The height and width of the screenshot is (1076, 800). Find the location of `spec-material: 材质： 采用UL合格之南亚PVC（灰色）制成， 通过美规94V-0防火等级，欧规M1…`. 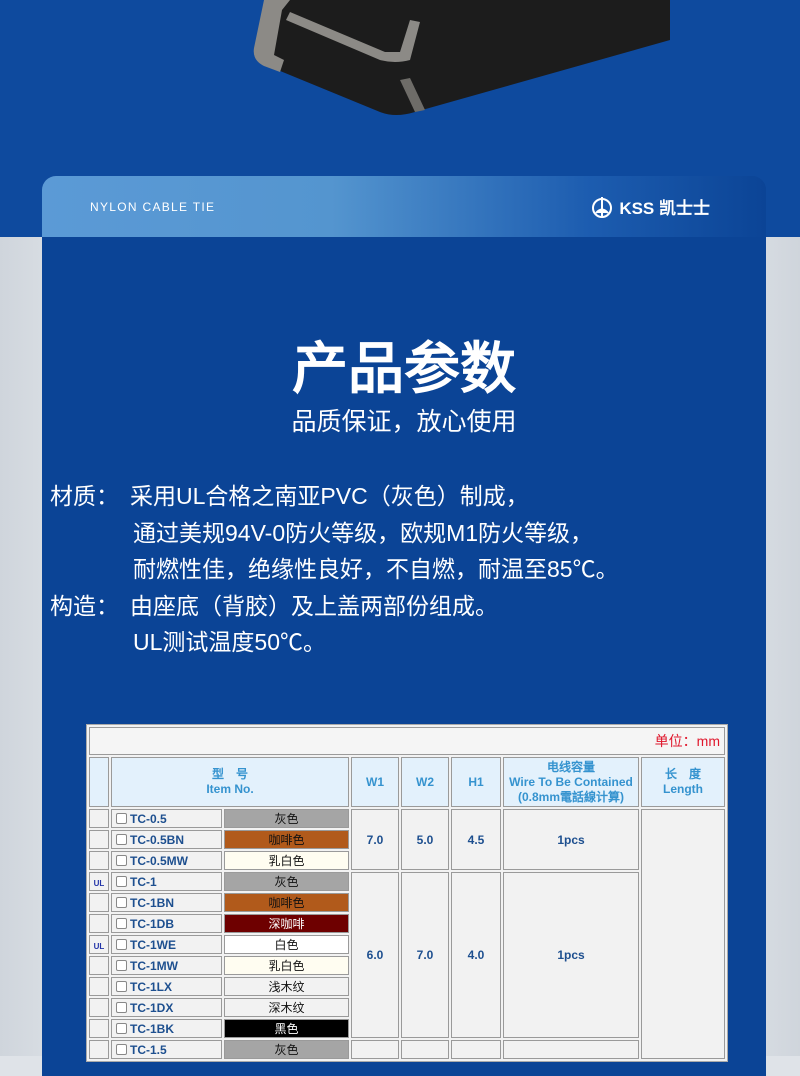

spec-material: 材质： 采用UL合格之南亚PVC（灰色）制成， 通过美规94V-0防火等级，欧规M1… is located at coordinates (334, 533).